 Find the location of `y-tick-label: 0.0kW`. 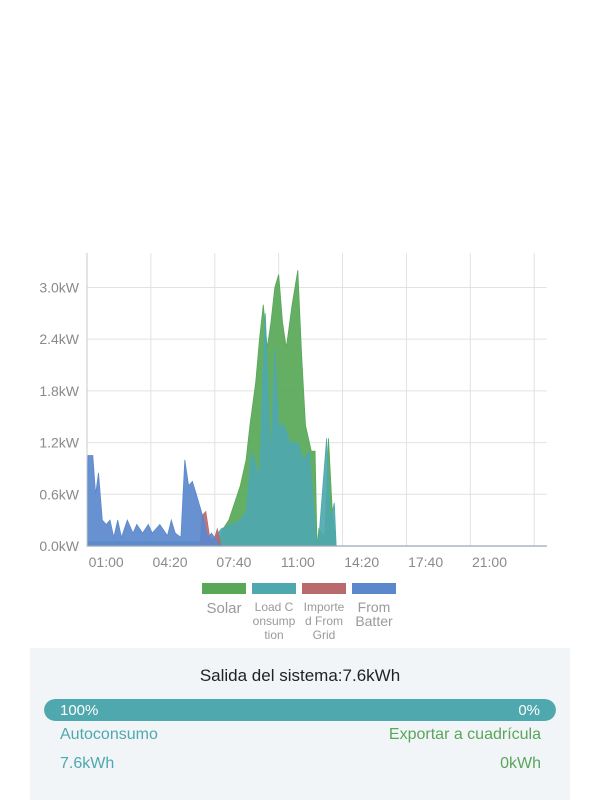

y-tick-label: 0.0kW is located at coordinates (59, 546).